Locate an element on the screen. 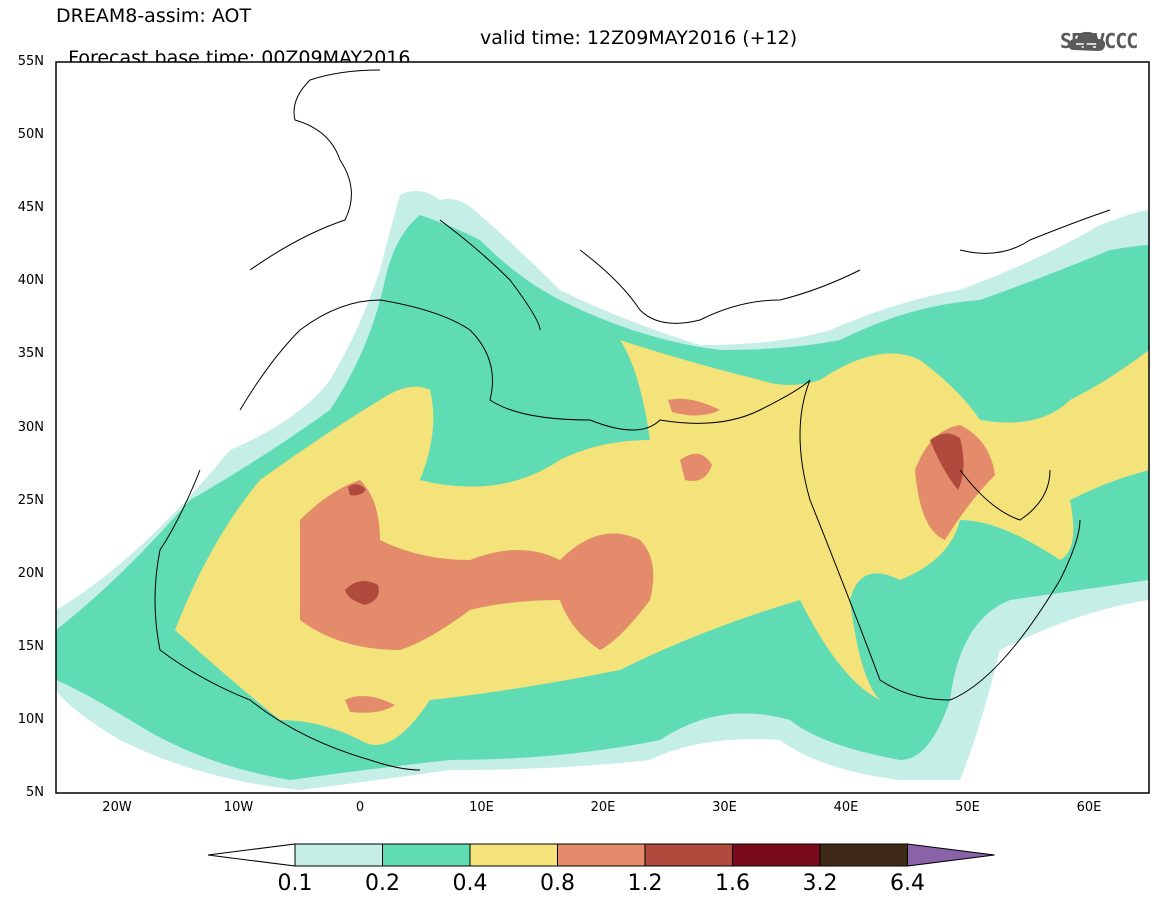 This screenshot has height=905, width=1165. colorbar-level-label: 6.4 is located at coordinates (907, 883).